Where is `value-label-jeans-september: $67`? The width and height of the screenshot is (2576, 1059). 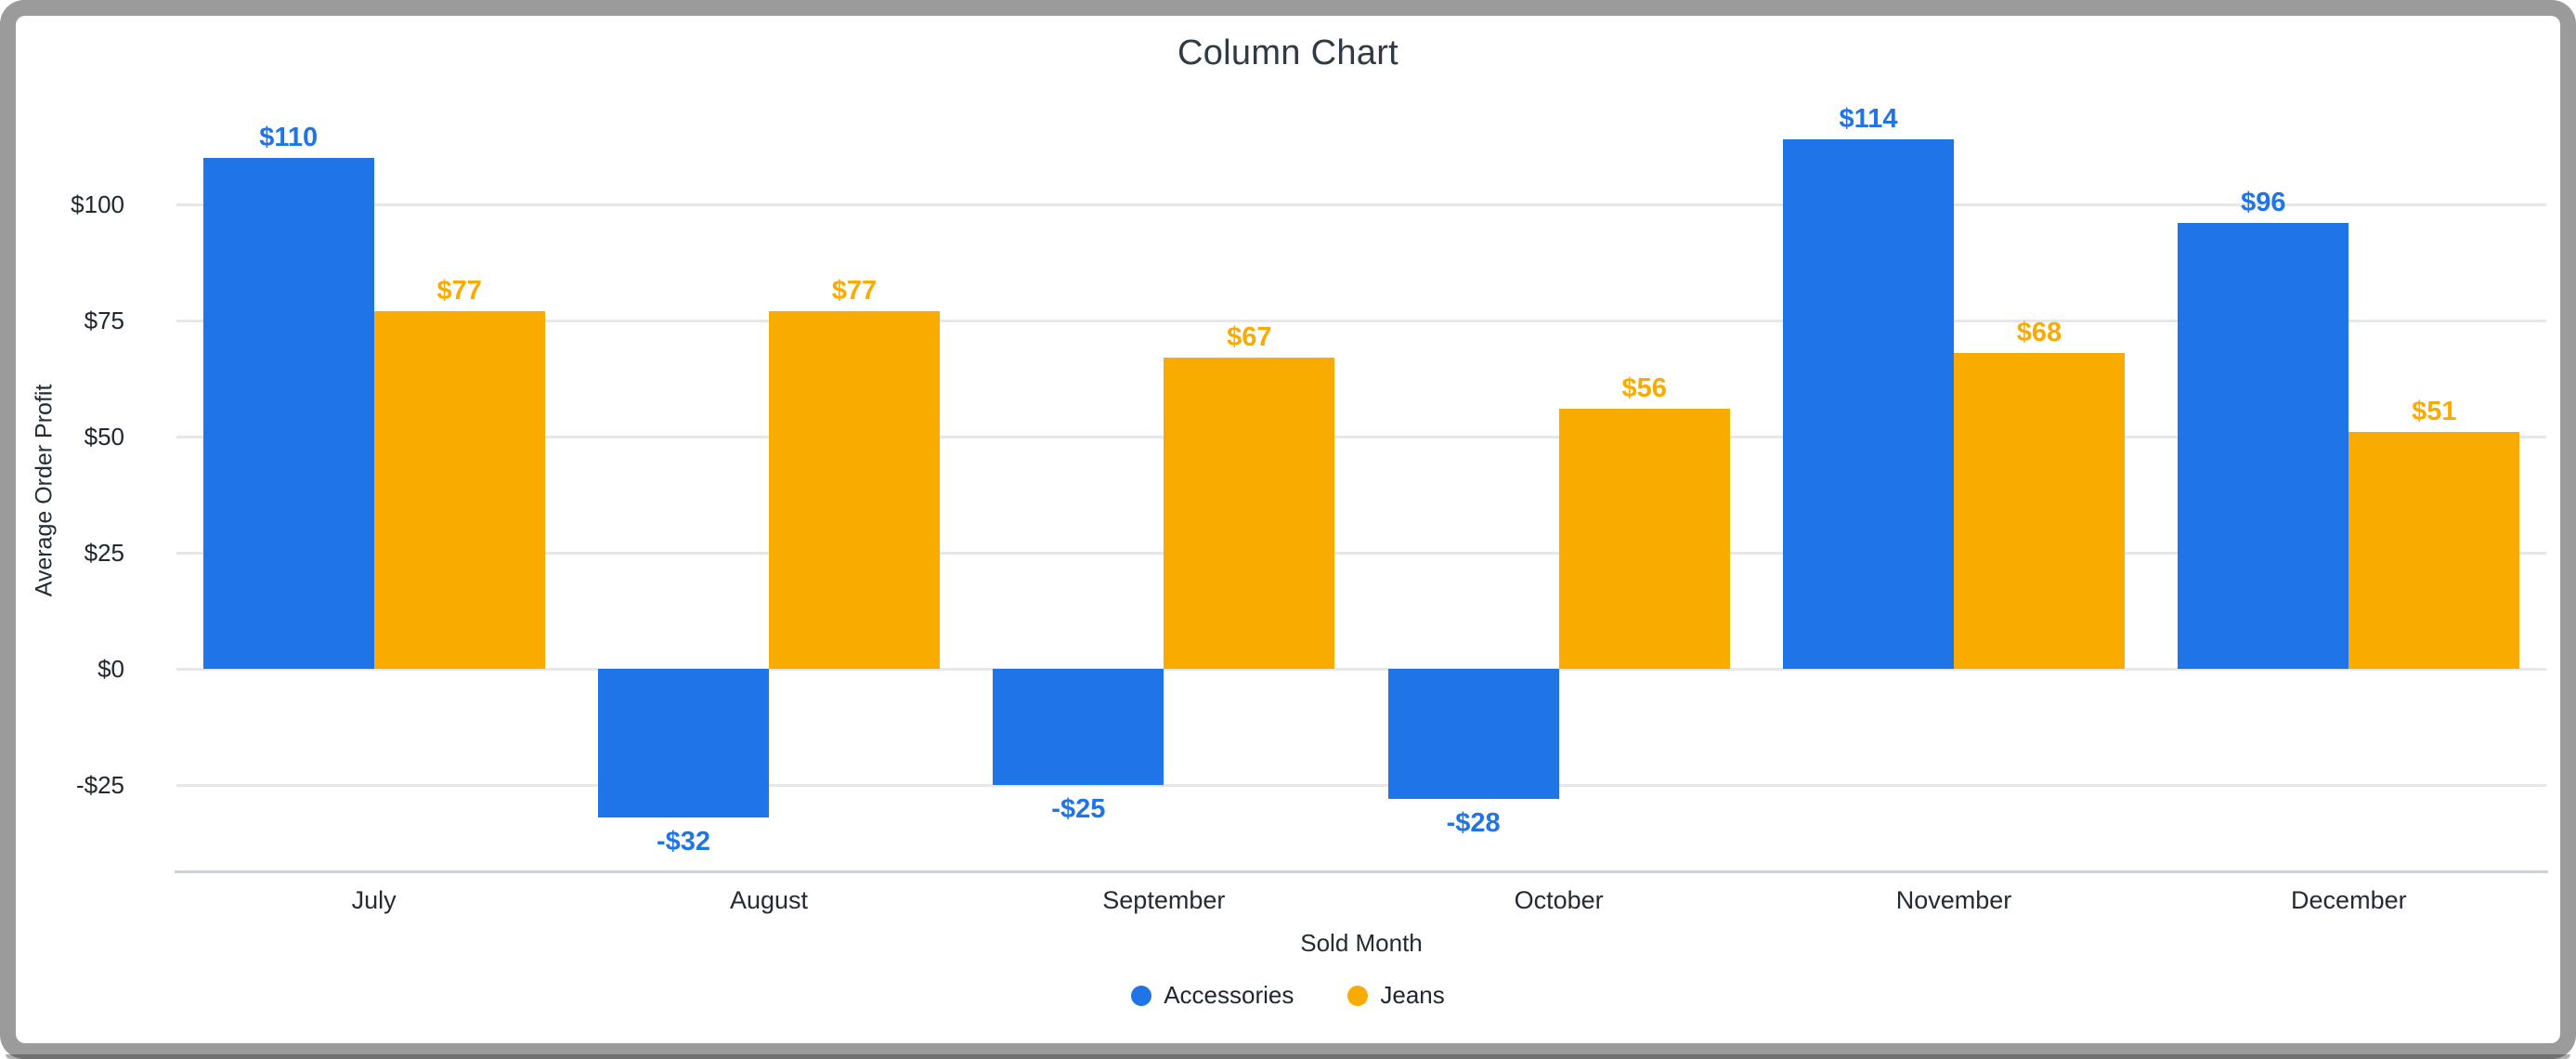 value-label-jeans-september: $67 is located at coordinates (1249, 337).